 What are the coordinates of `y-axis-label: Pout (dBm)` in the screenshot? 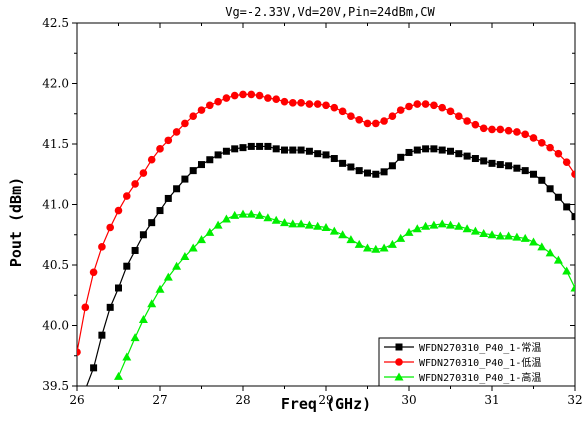 It's located at (16, 222).